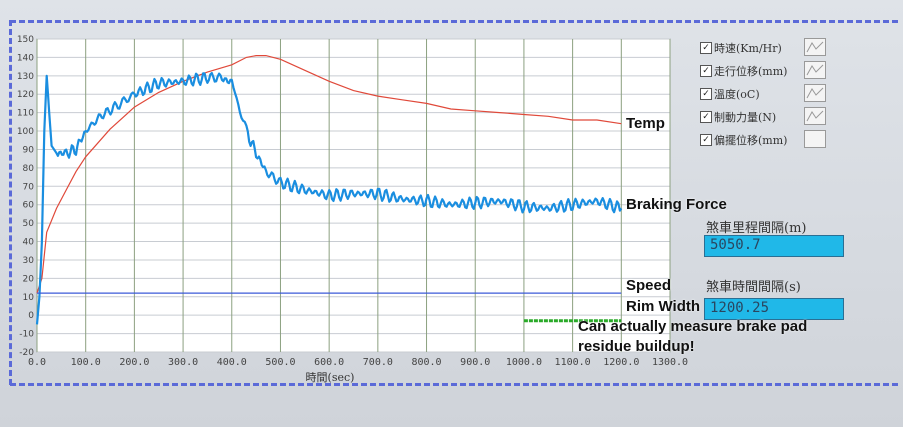 Image resolution: width=903 pixels, height=427 pixels. What do you see at coordinates (29, 224) in the screenshot?
I see `y-tick-label: 50` at bounding box center [29, 224].